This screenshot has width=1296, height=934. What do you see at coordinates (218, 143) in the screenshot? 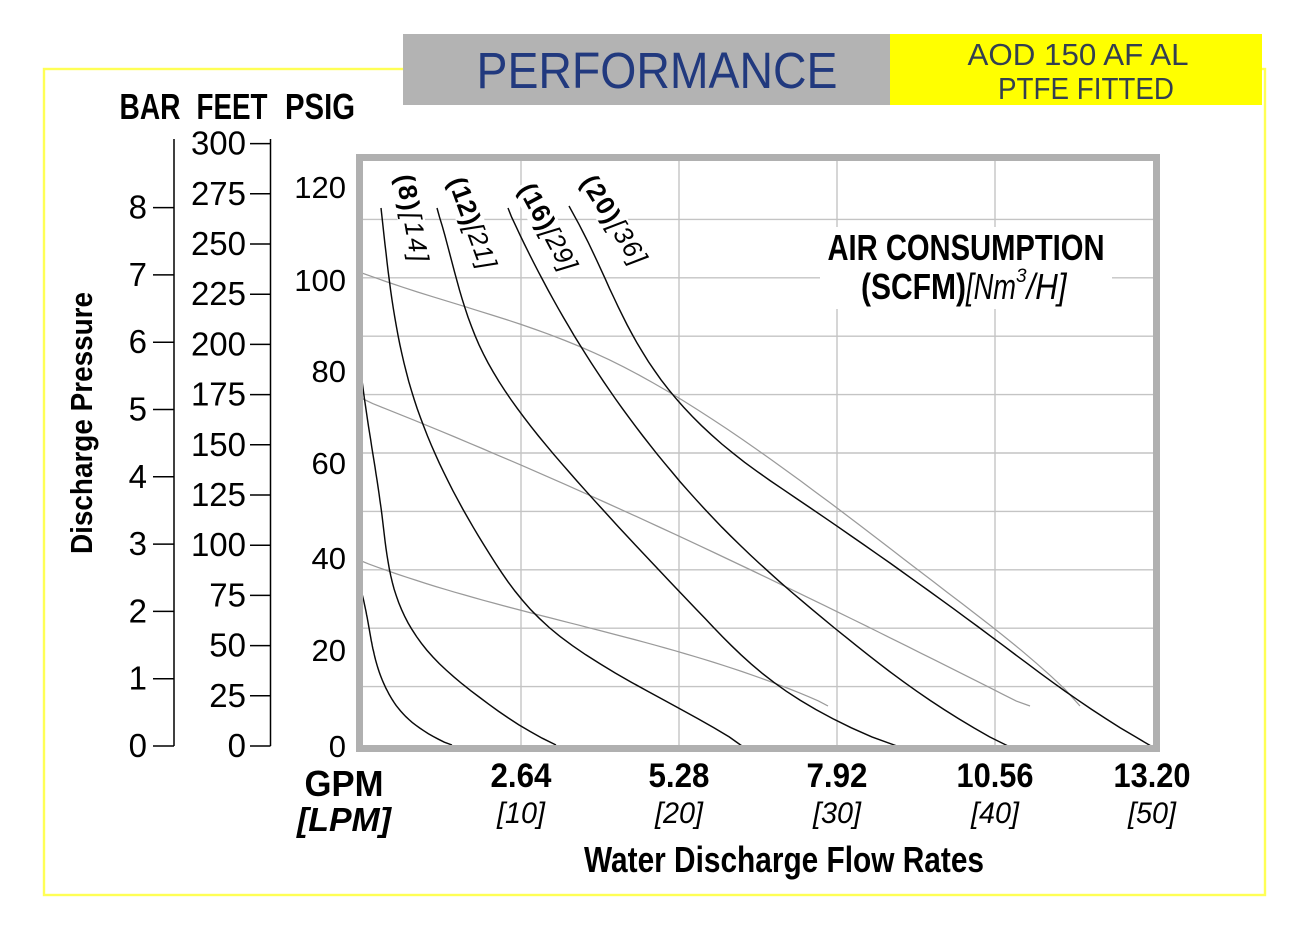
I see `svg-text: 300` at bounding box center [218, 143].